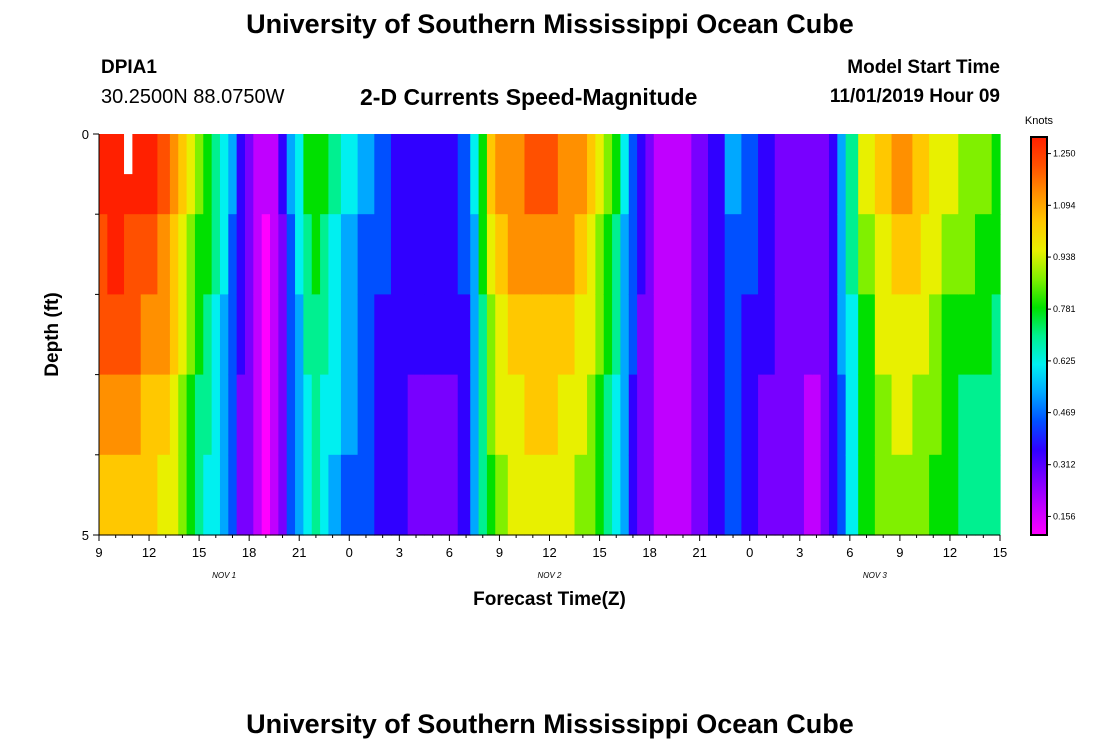  Describe the element at coordinates (249, 552) in the screenshot. I see `x-tick-label: 18` at that location.